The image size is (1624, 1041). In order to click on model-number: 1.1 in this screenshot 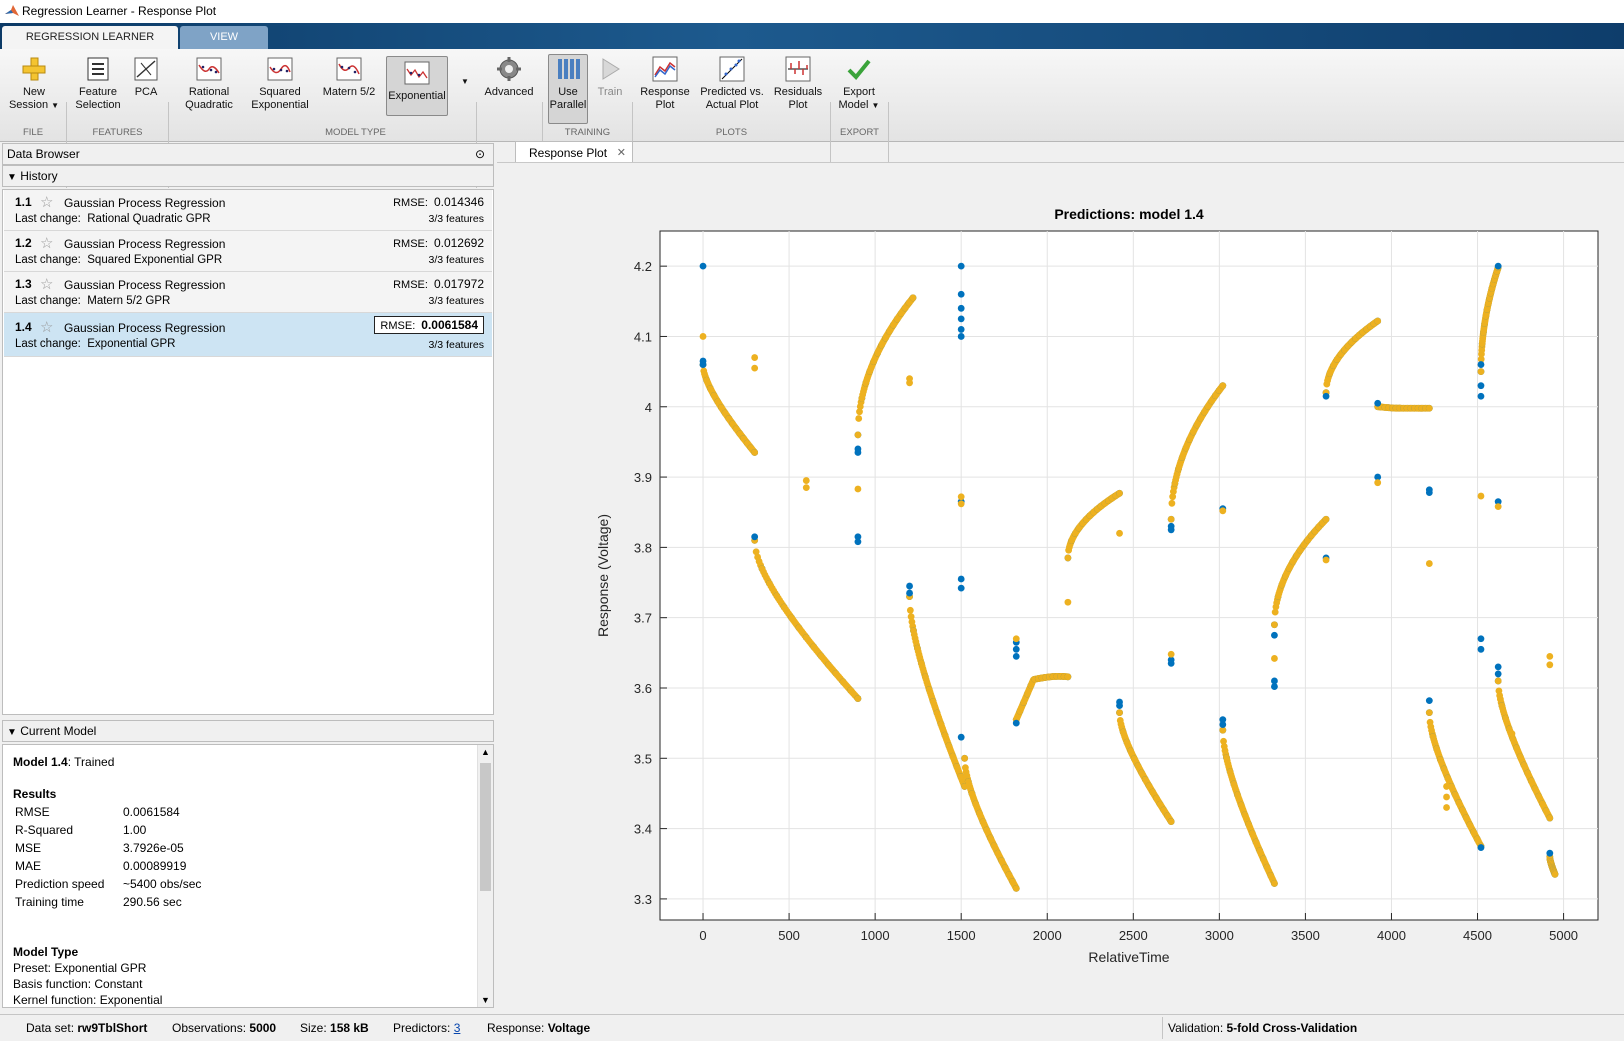, I will do `click(23, 202)`.